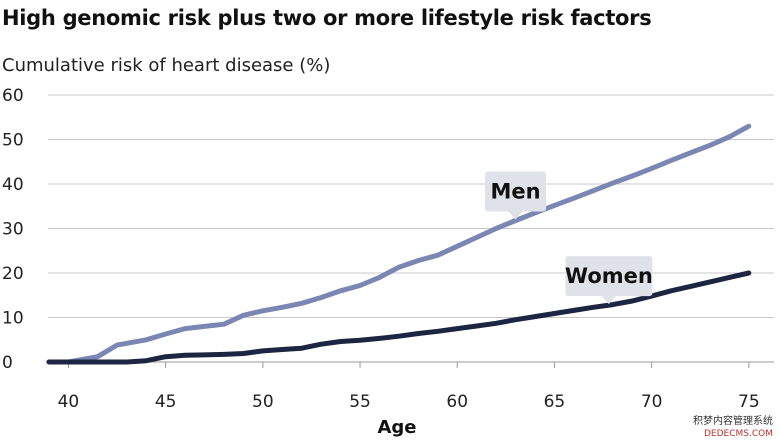  Describe the element at coordinates (733, 428) in the screenshot. I see `watermark: 积梦内容管理系统 DEDECMS.COM` at that location.